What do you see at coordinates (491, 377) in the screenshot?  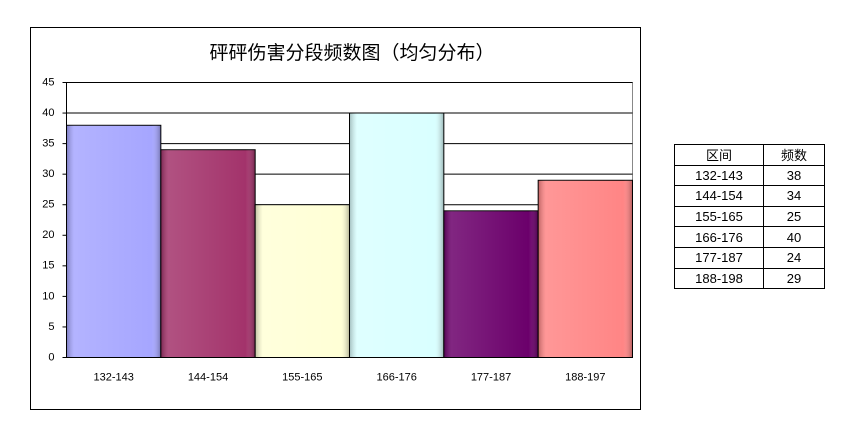 I see `x-tick-label: 177-187` at bounding box center [491, 377].